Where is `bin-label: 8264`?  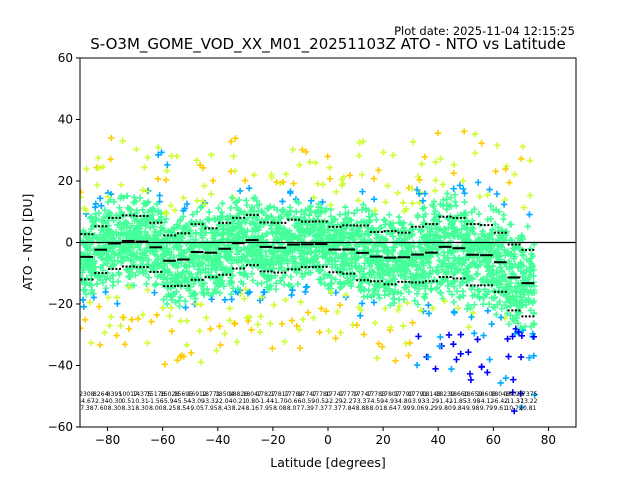
bin-label: 8264 is located at coordinates (100, 394).